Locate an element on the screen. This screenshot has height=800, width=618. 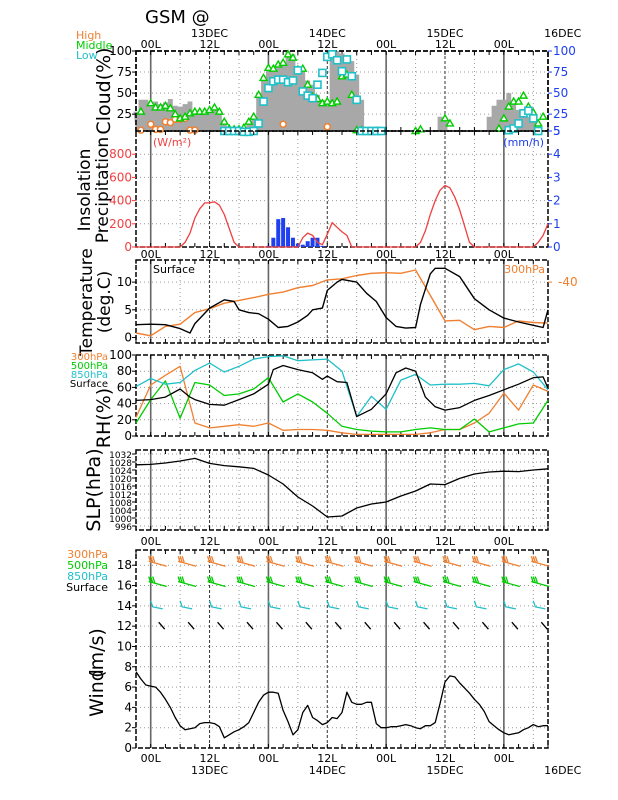
wind-left-ytick-label: 4 is located at coordinates (128, 707).